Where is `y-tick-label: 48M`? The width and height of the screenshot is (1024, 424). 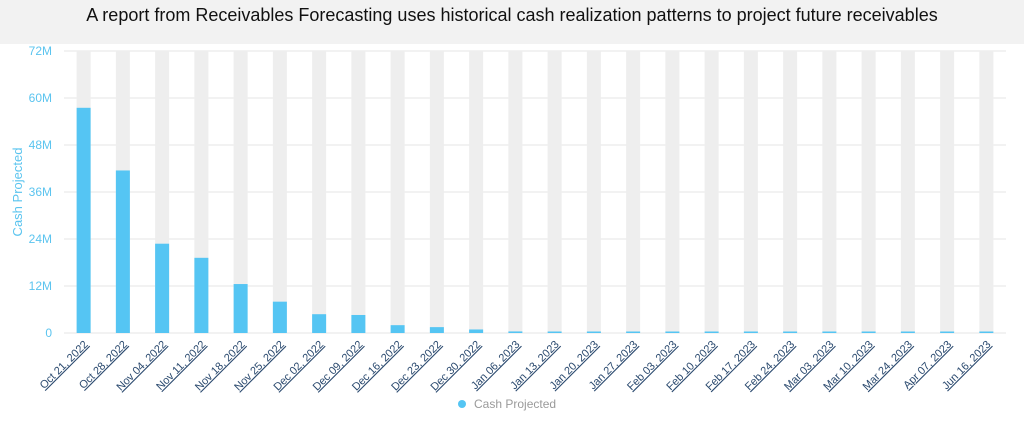
y-tick-label: 48M is located at coordinates (40, 145).